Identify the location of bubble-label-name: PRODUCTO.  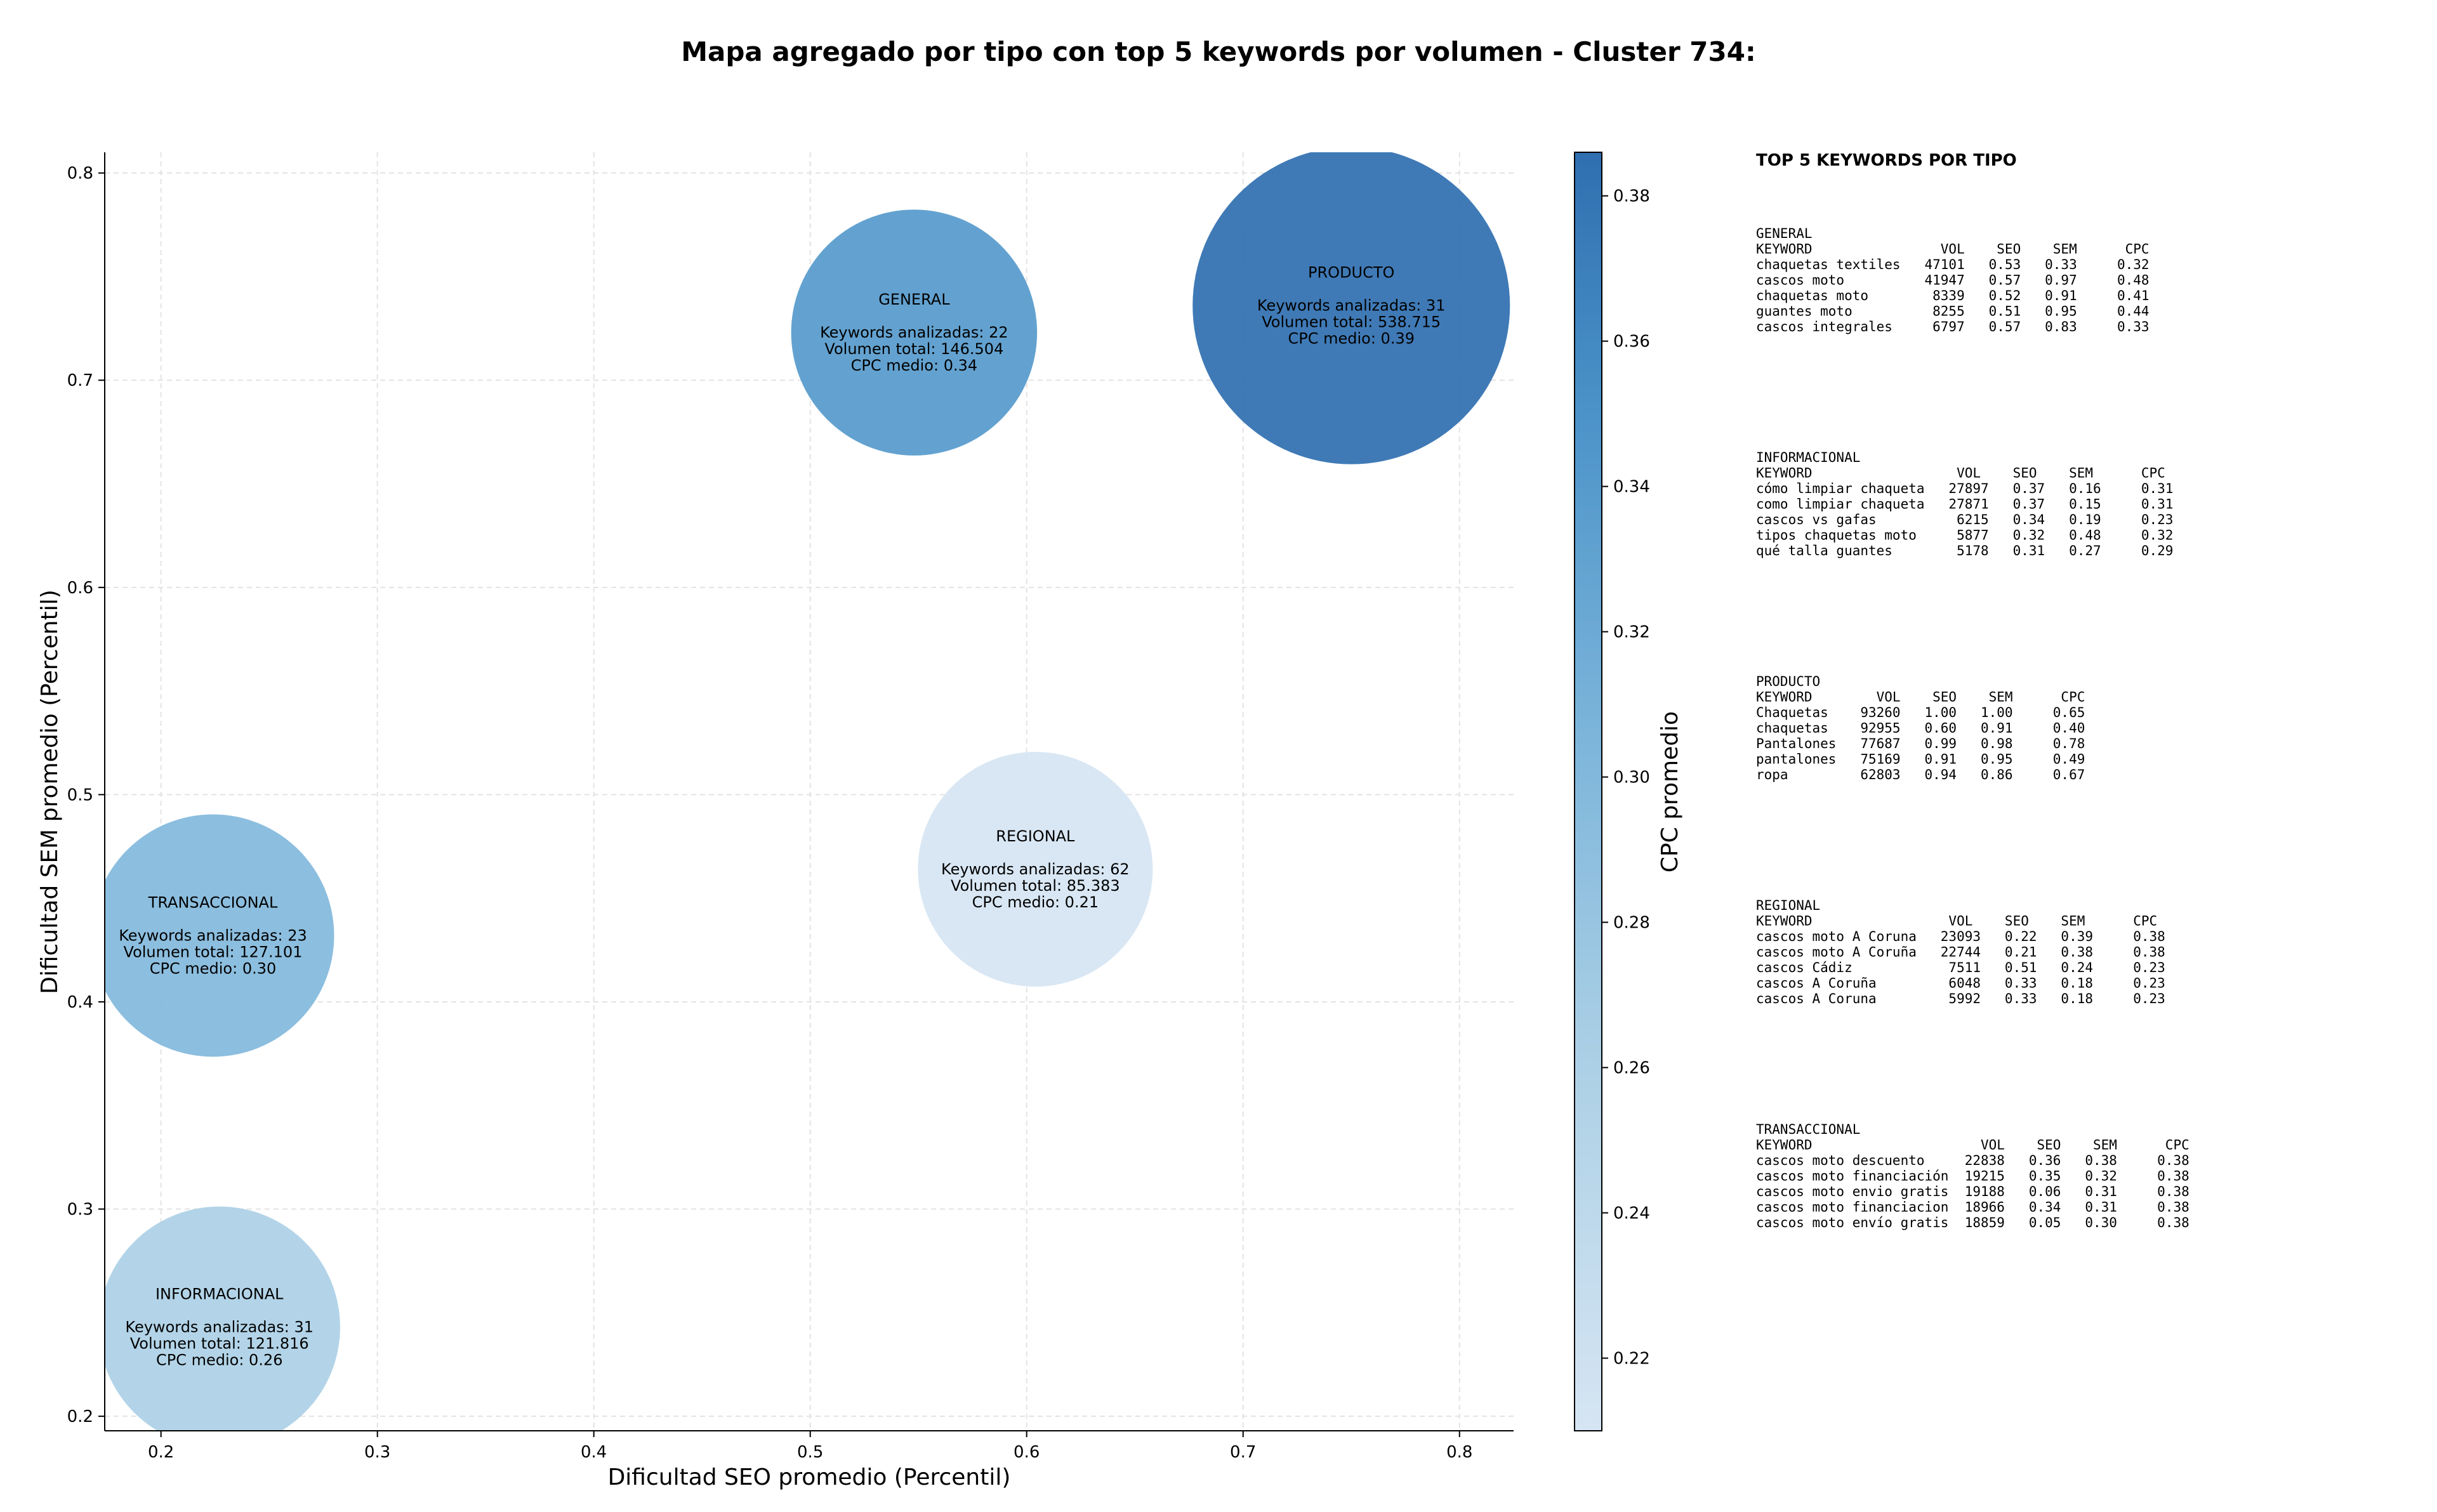
(1351, 273).